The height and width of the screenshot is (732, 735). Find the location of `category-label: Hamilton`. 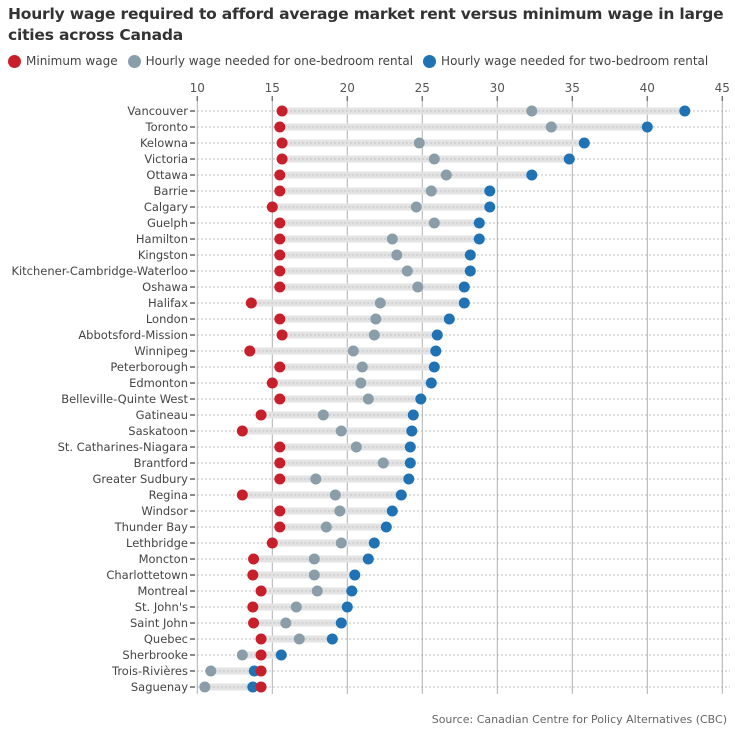

category-label: Hamilton is located at coordinates (162, 239).